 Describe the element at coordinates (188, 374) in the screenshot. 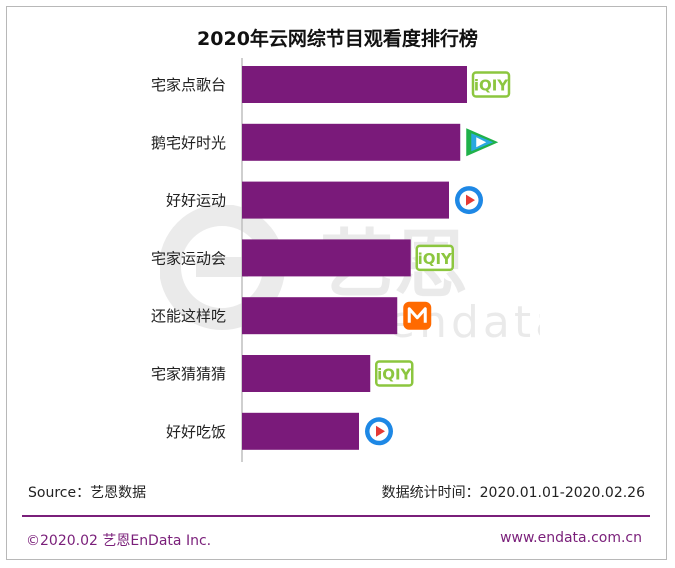

I see `category-label: 宅家猜猜猜` at that location.